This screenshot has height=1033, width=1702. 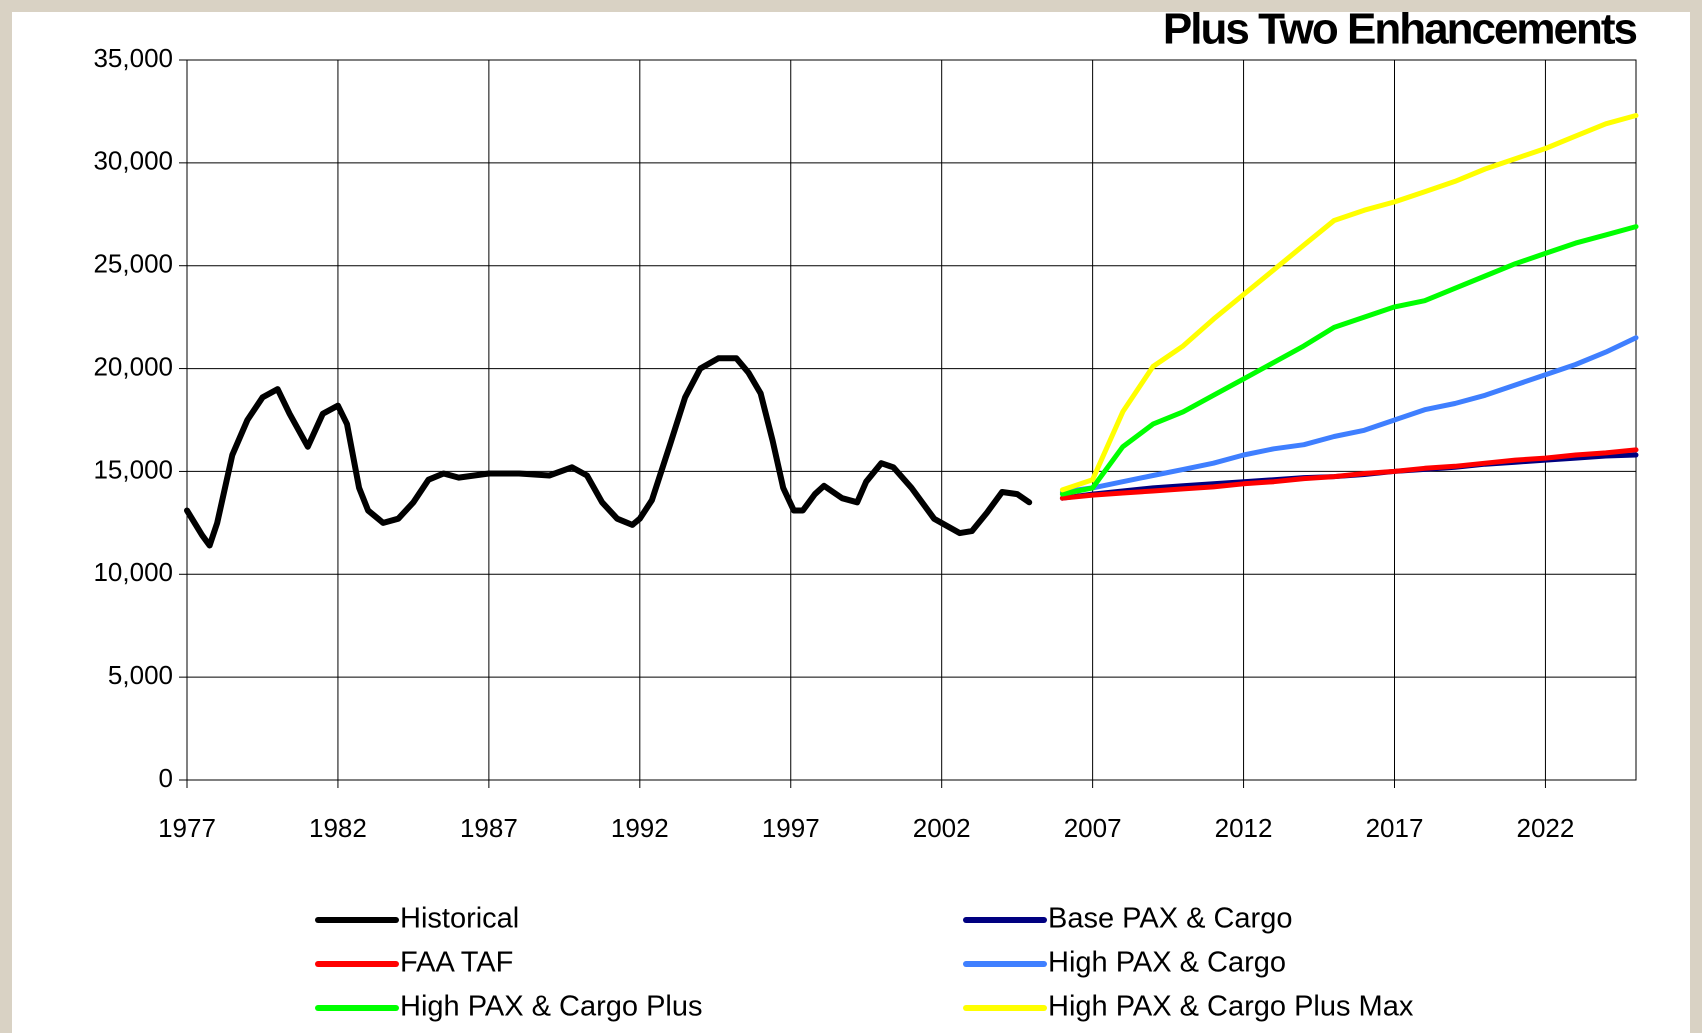 What do you see at coordinates (1395, 828) in the screenshot?
I see `x-tick-label: 2017` at bounding box center [1395, 828].